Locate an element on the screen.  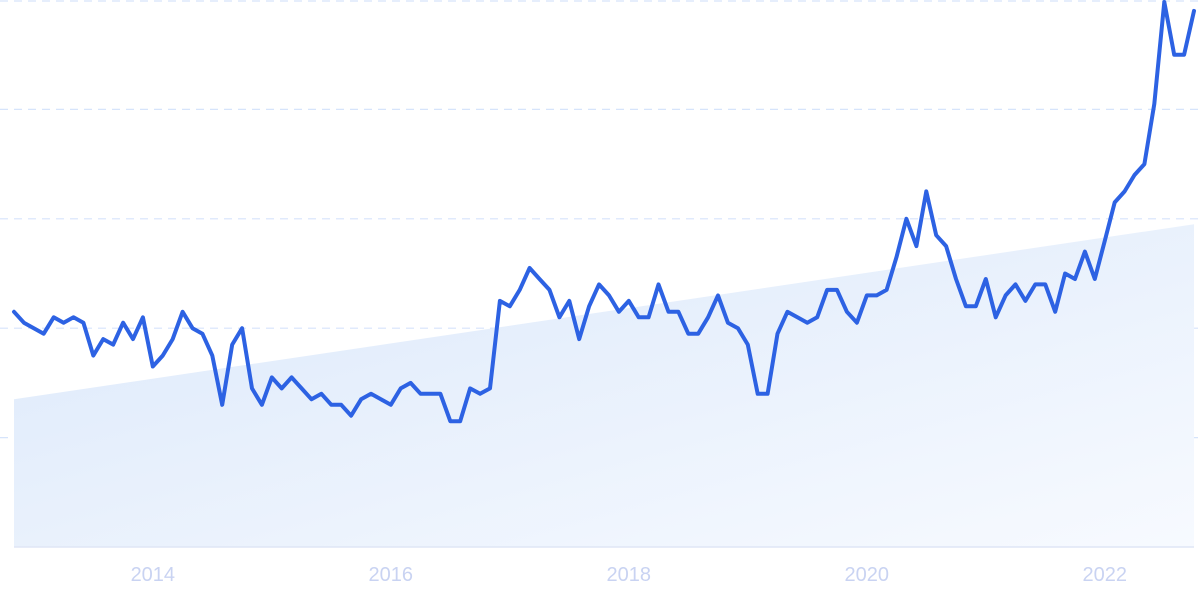
x-tick-label: 2022 is located at coordinates (1105, 575).